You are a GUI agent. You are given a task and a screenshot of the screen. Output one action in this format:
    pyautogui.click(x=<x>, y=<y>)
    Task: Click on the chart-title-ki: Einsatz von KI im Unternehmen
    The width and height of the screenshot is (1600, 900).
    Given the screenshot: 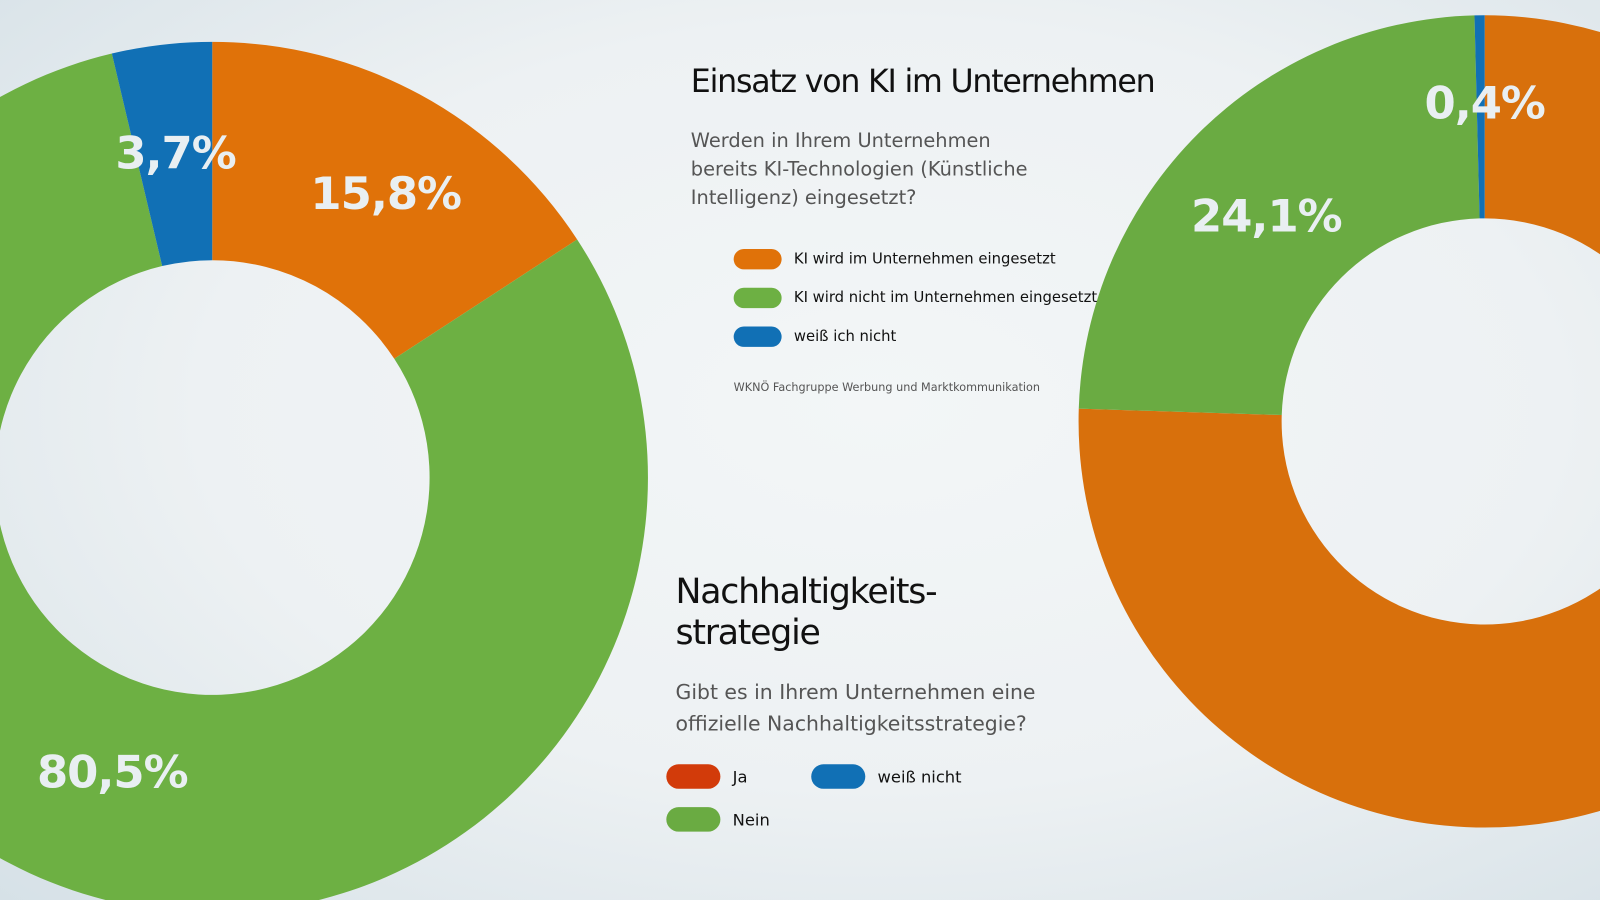 What is the action you would take?
    pyautogui.click(x=923, y=81)
    